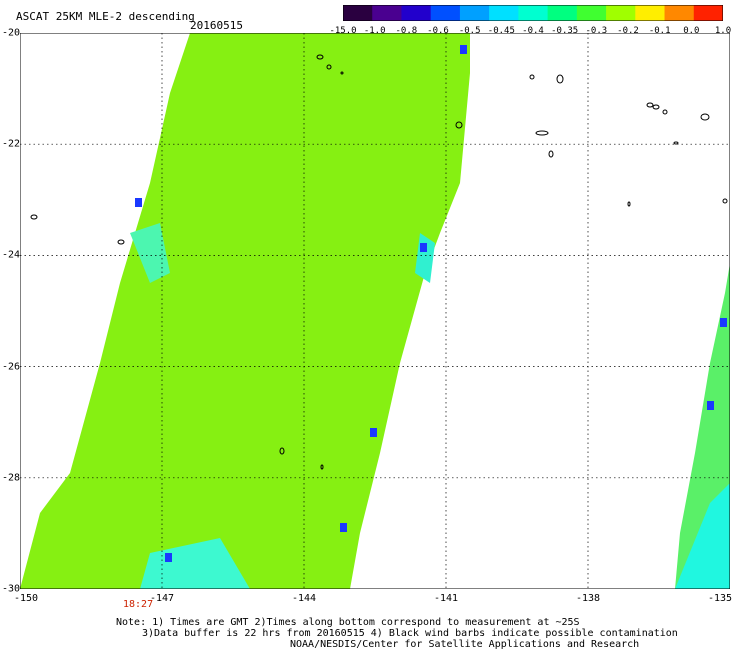 The width and height of the screenshot is (740, 650). I want to click on longitude-label: -135, so click(720, 598).